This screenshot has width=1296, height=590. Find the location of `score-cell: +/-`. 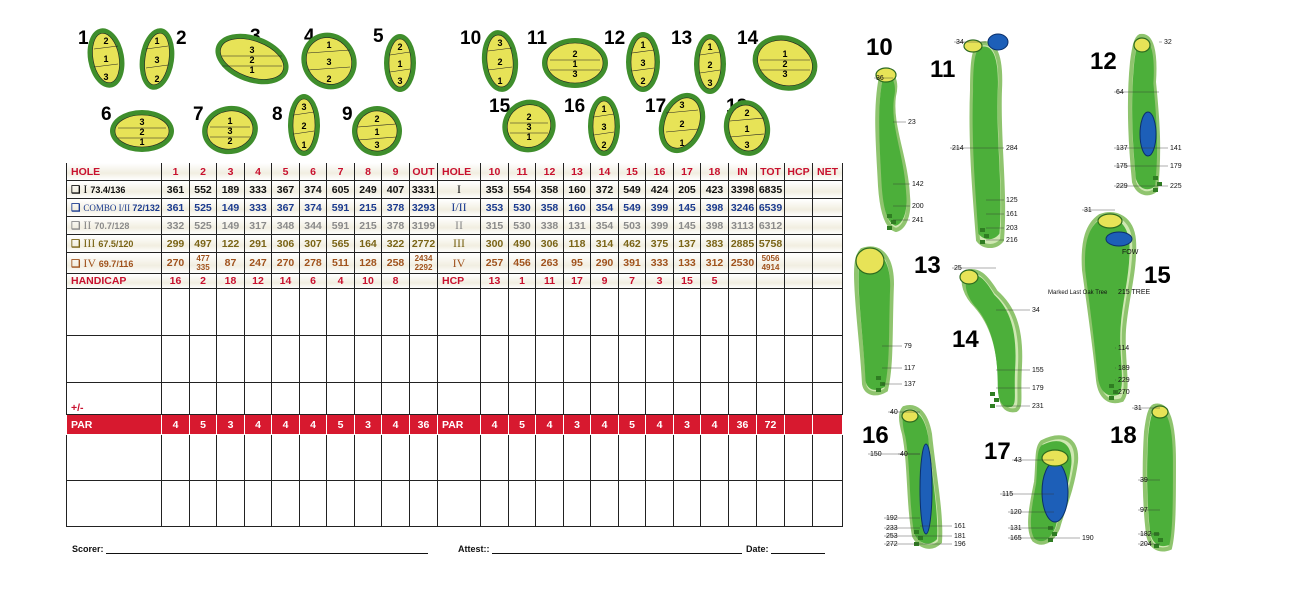

score-cell: +/- is located at coordinates (114, 398).